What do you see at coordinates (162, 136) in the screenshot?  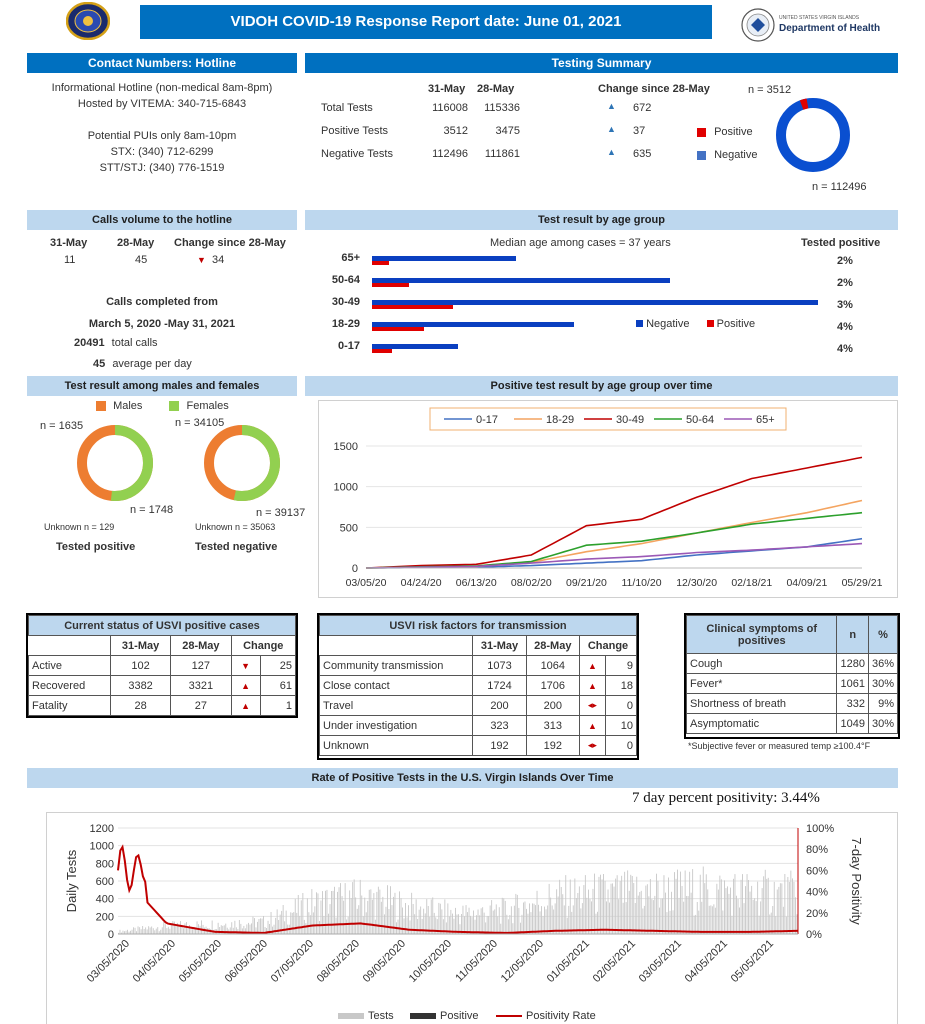 I see `pui-line: Potential PUIs only 8am-10pm` at bounding box center [162, 136].